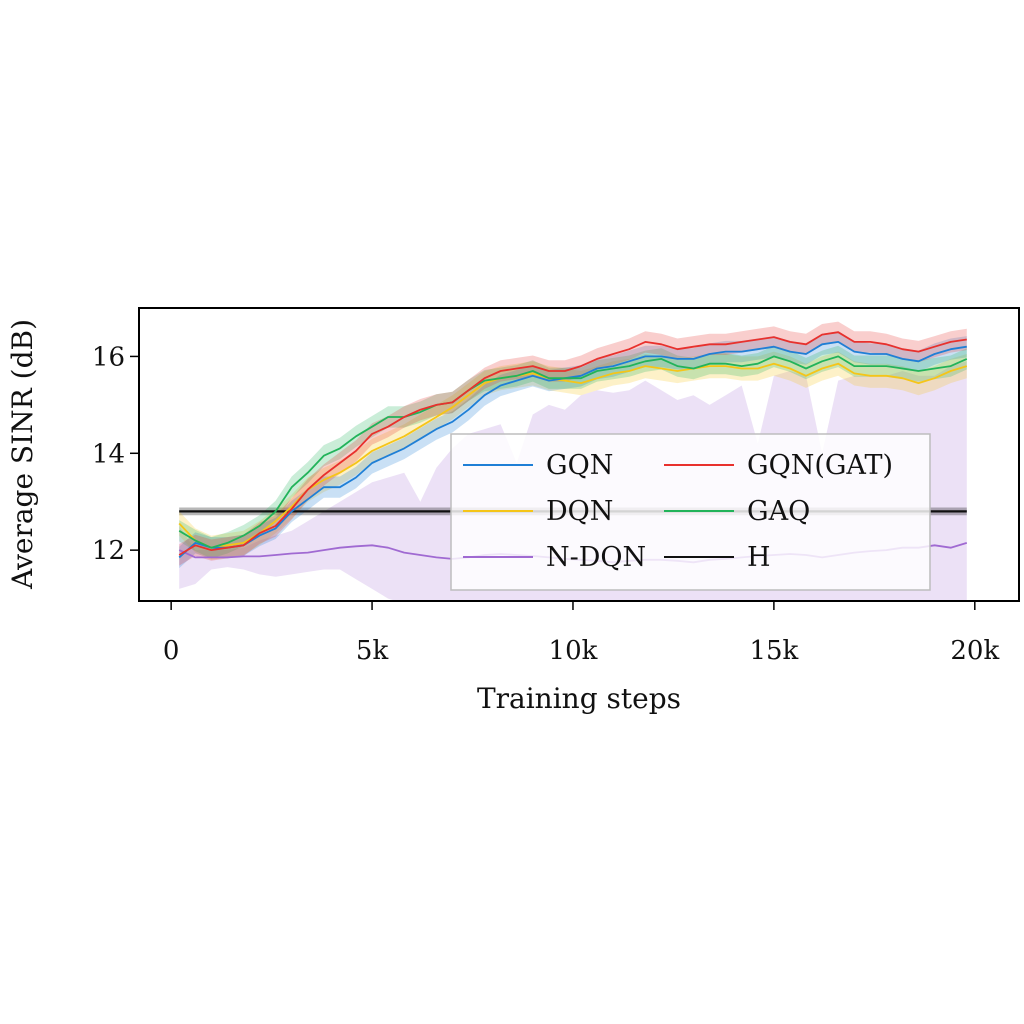 The height and width of the screenshot is (1024, 1024). Describe the element at coordinates (759, 557) in the screenshot. I see `legend-label-h: H` at that location.